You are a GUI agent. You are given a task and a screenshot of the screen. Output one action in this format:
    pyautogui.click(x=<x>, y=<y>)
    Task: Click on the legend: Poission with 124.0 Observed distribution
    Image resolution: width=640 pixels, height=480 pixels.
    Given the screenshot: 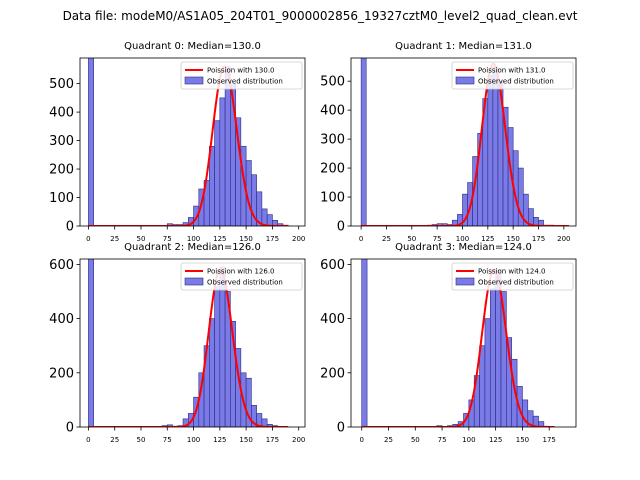 What is the action you would take?
    pyautogui.click(x=512, y=276)
    